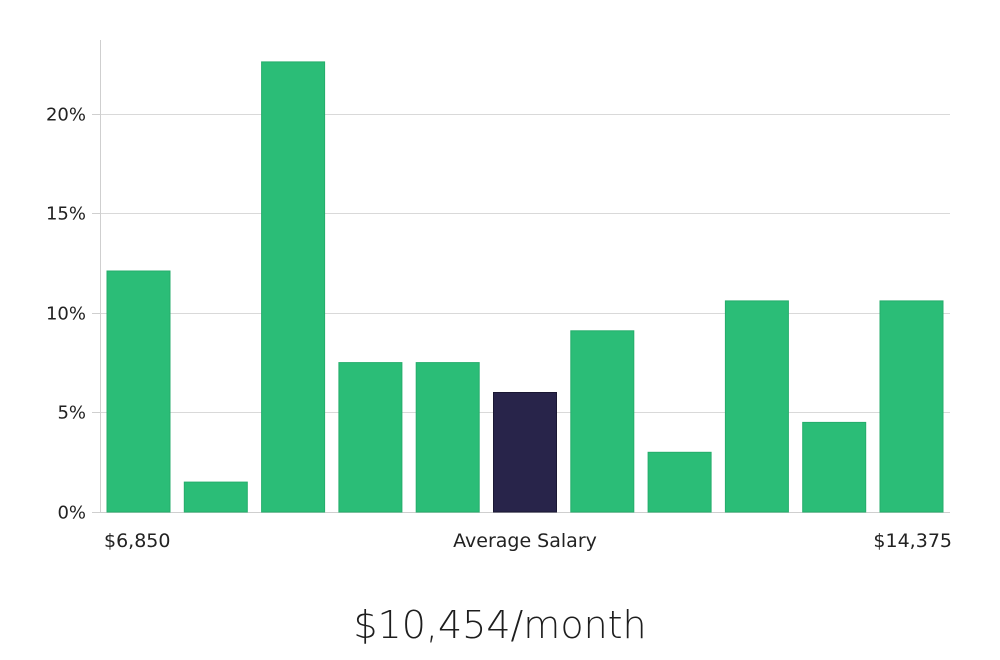  Describe the element at coordinates (137, 541) in the screenshot. I see `x-min-label: $6,850` at that location.